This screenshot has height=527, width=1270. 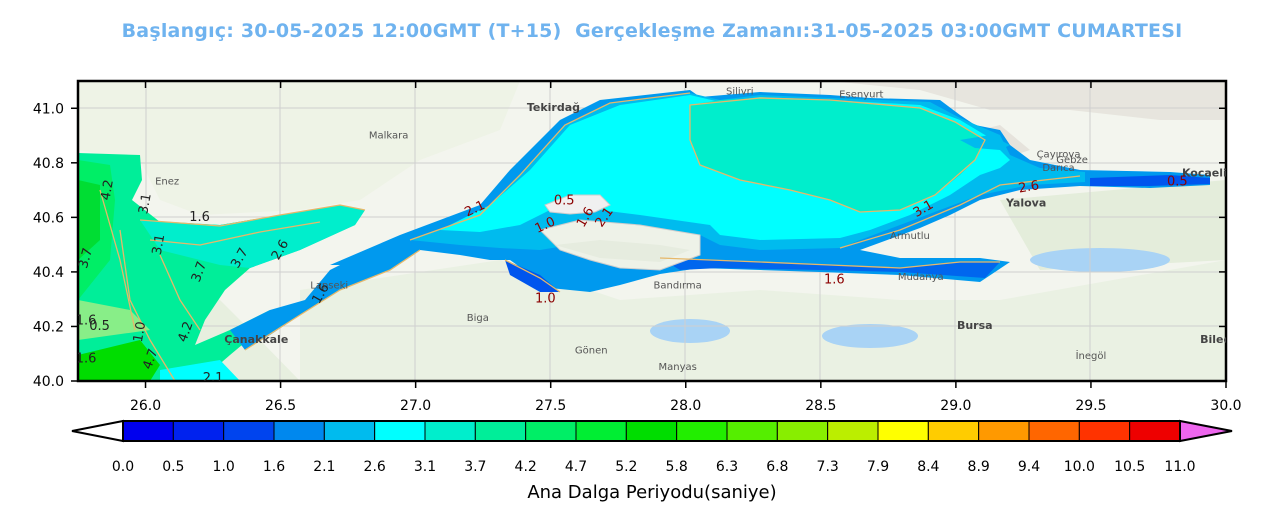 What do you see at coordinates (256, 339) in the screenshot?
I see `place-name: Çanakkale` at bounding box center [256, 339].